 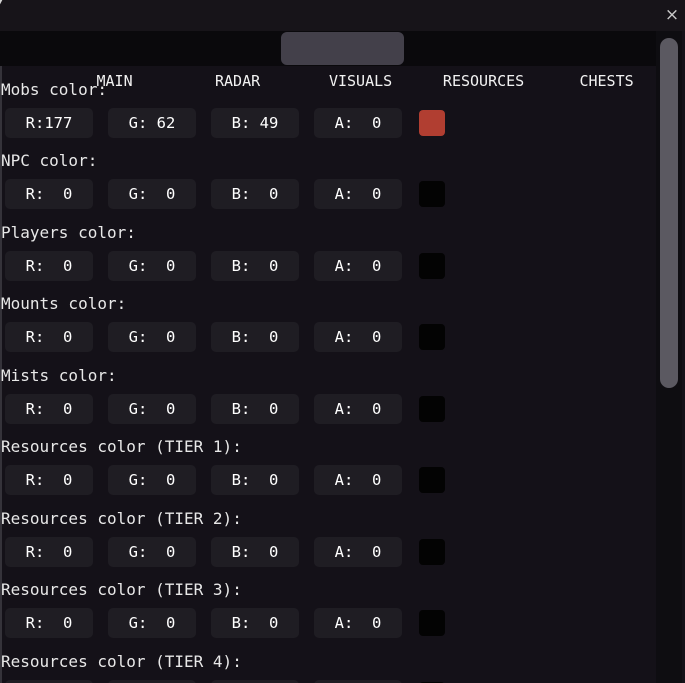 What do you see at coordinates (342, 245) in the screenshot?
I see `color-section: Players color: R: 0 G: 0 B: 0 A: 0` at bounding box center [342, 245].